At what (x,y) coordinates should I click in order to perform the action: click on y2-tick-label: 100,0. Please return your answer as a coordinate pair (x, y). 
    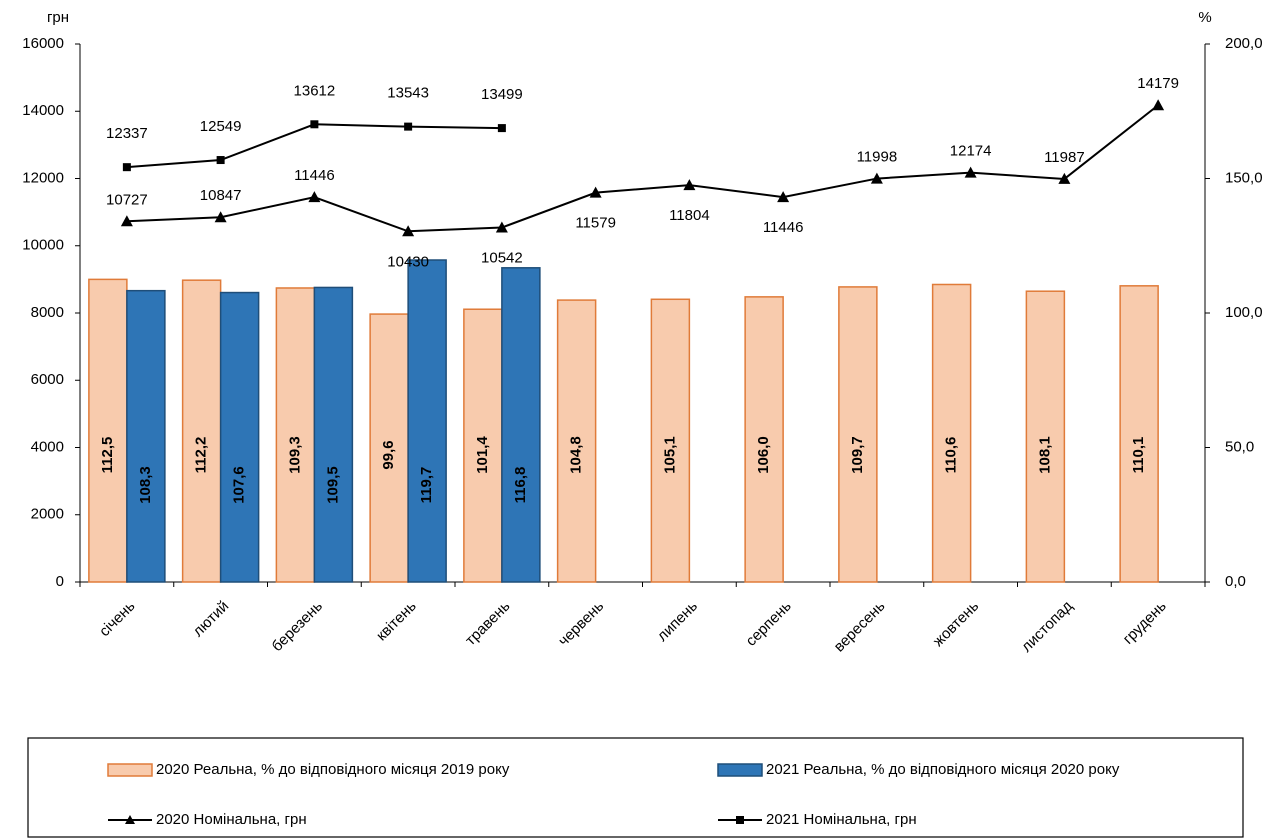
    Looking at the image, I should click on (1244, 312).